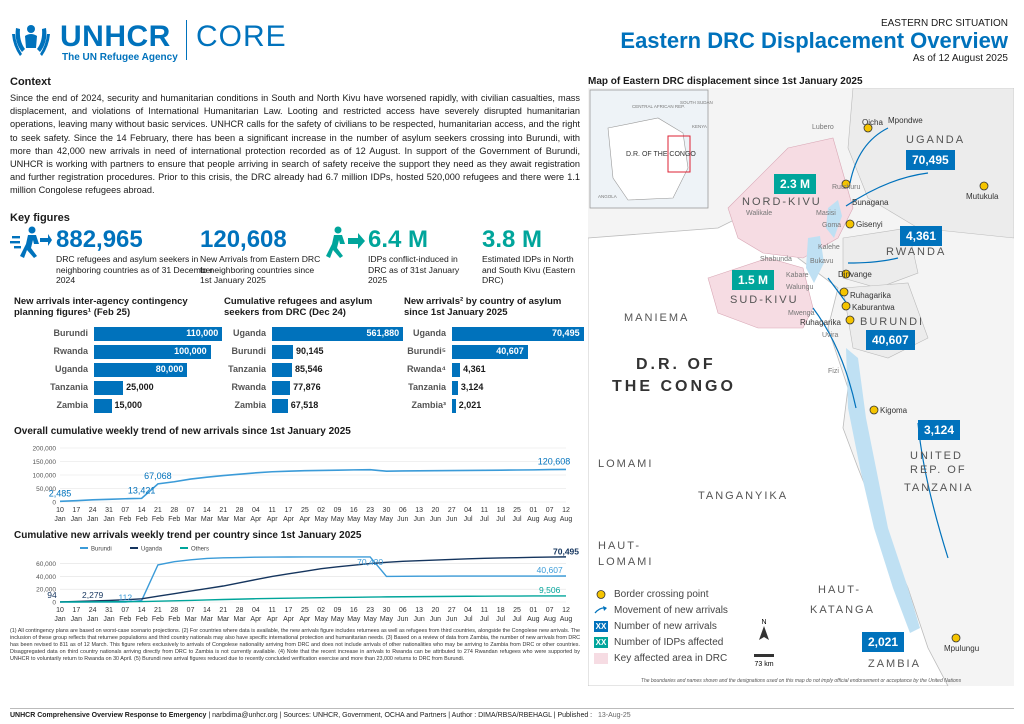 This screenshot has width=1024, height=724. I want to click on y-tick-label: 0, so click(54, 603).